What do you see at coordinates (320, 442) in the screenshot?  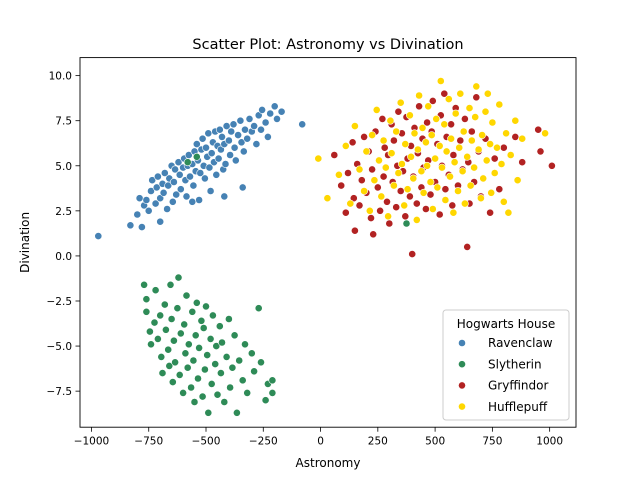 I see `x-tick-label: 0` at bounding box center [320, 442].